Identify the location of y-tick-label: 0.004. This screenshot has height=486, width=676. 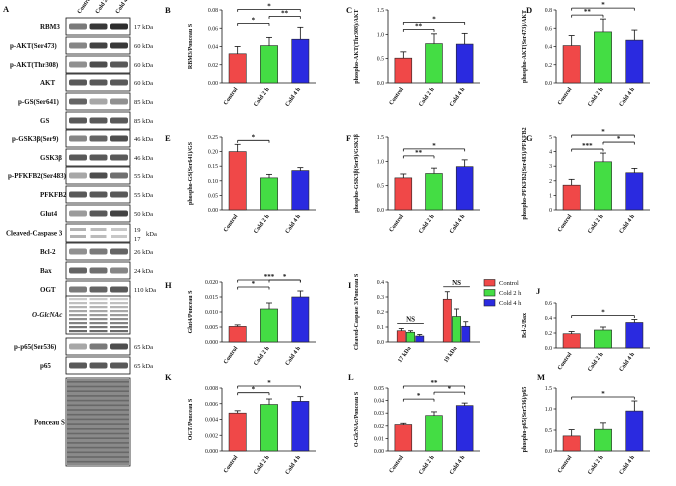
(211, 421).